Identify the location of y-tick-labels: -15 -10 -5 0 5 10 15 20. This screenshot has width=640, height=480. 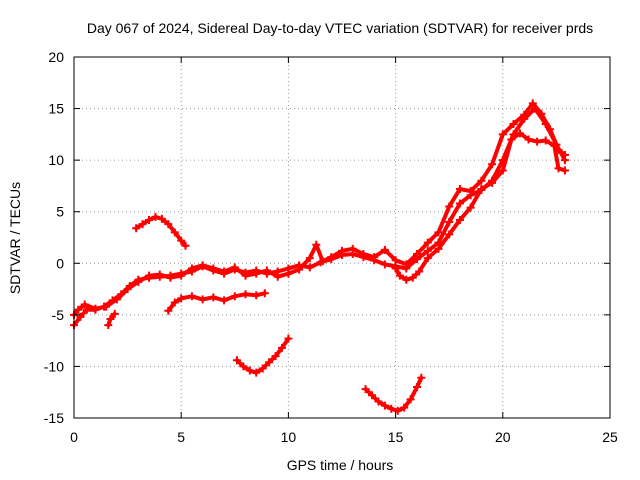
(54, 237).